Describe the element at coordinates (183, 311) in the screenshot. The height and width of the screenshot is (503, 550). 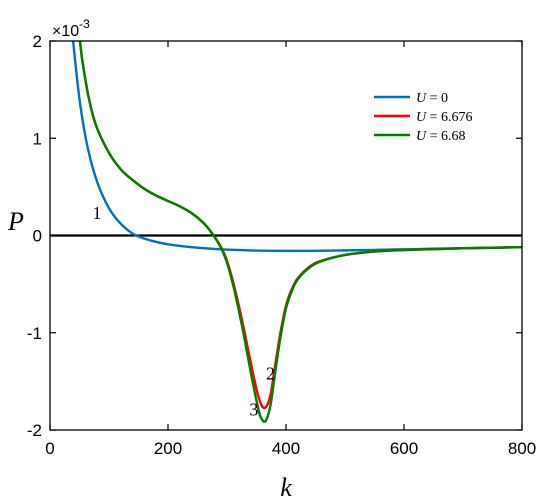
I see `annotation-layer: 1 23` at that location.